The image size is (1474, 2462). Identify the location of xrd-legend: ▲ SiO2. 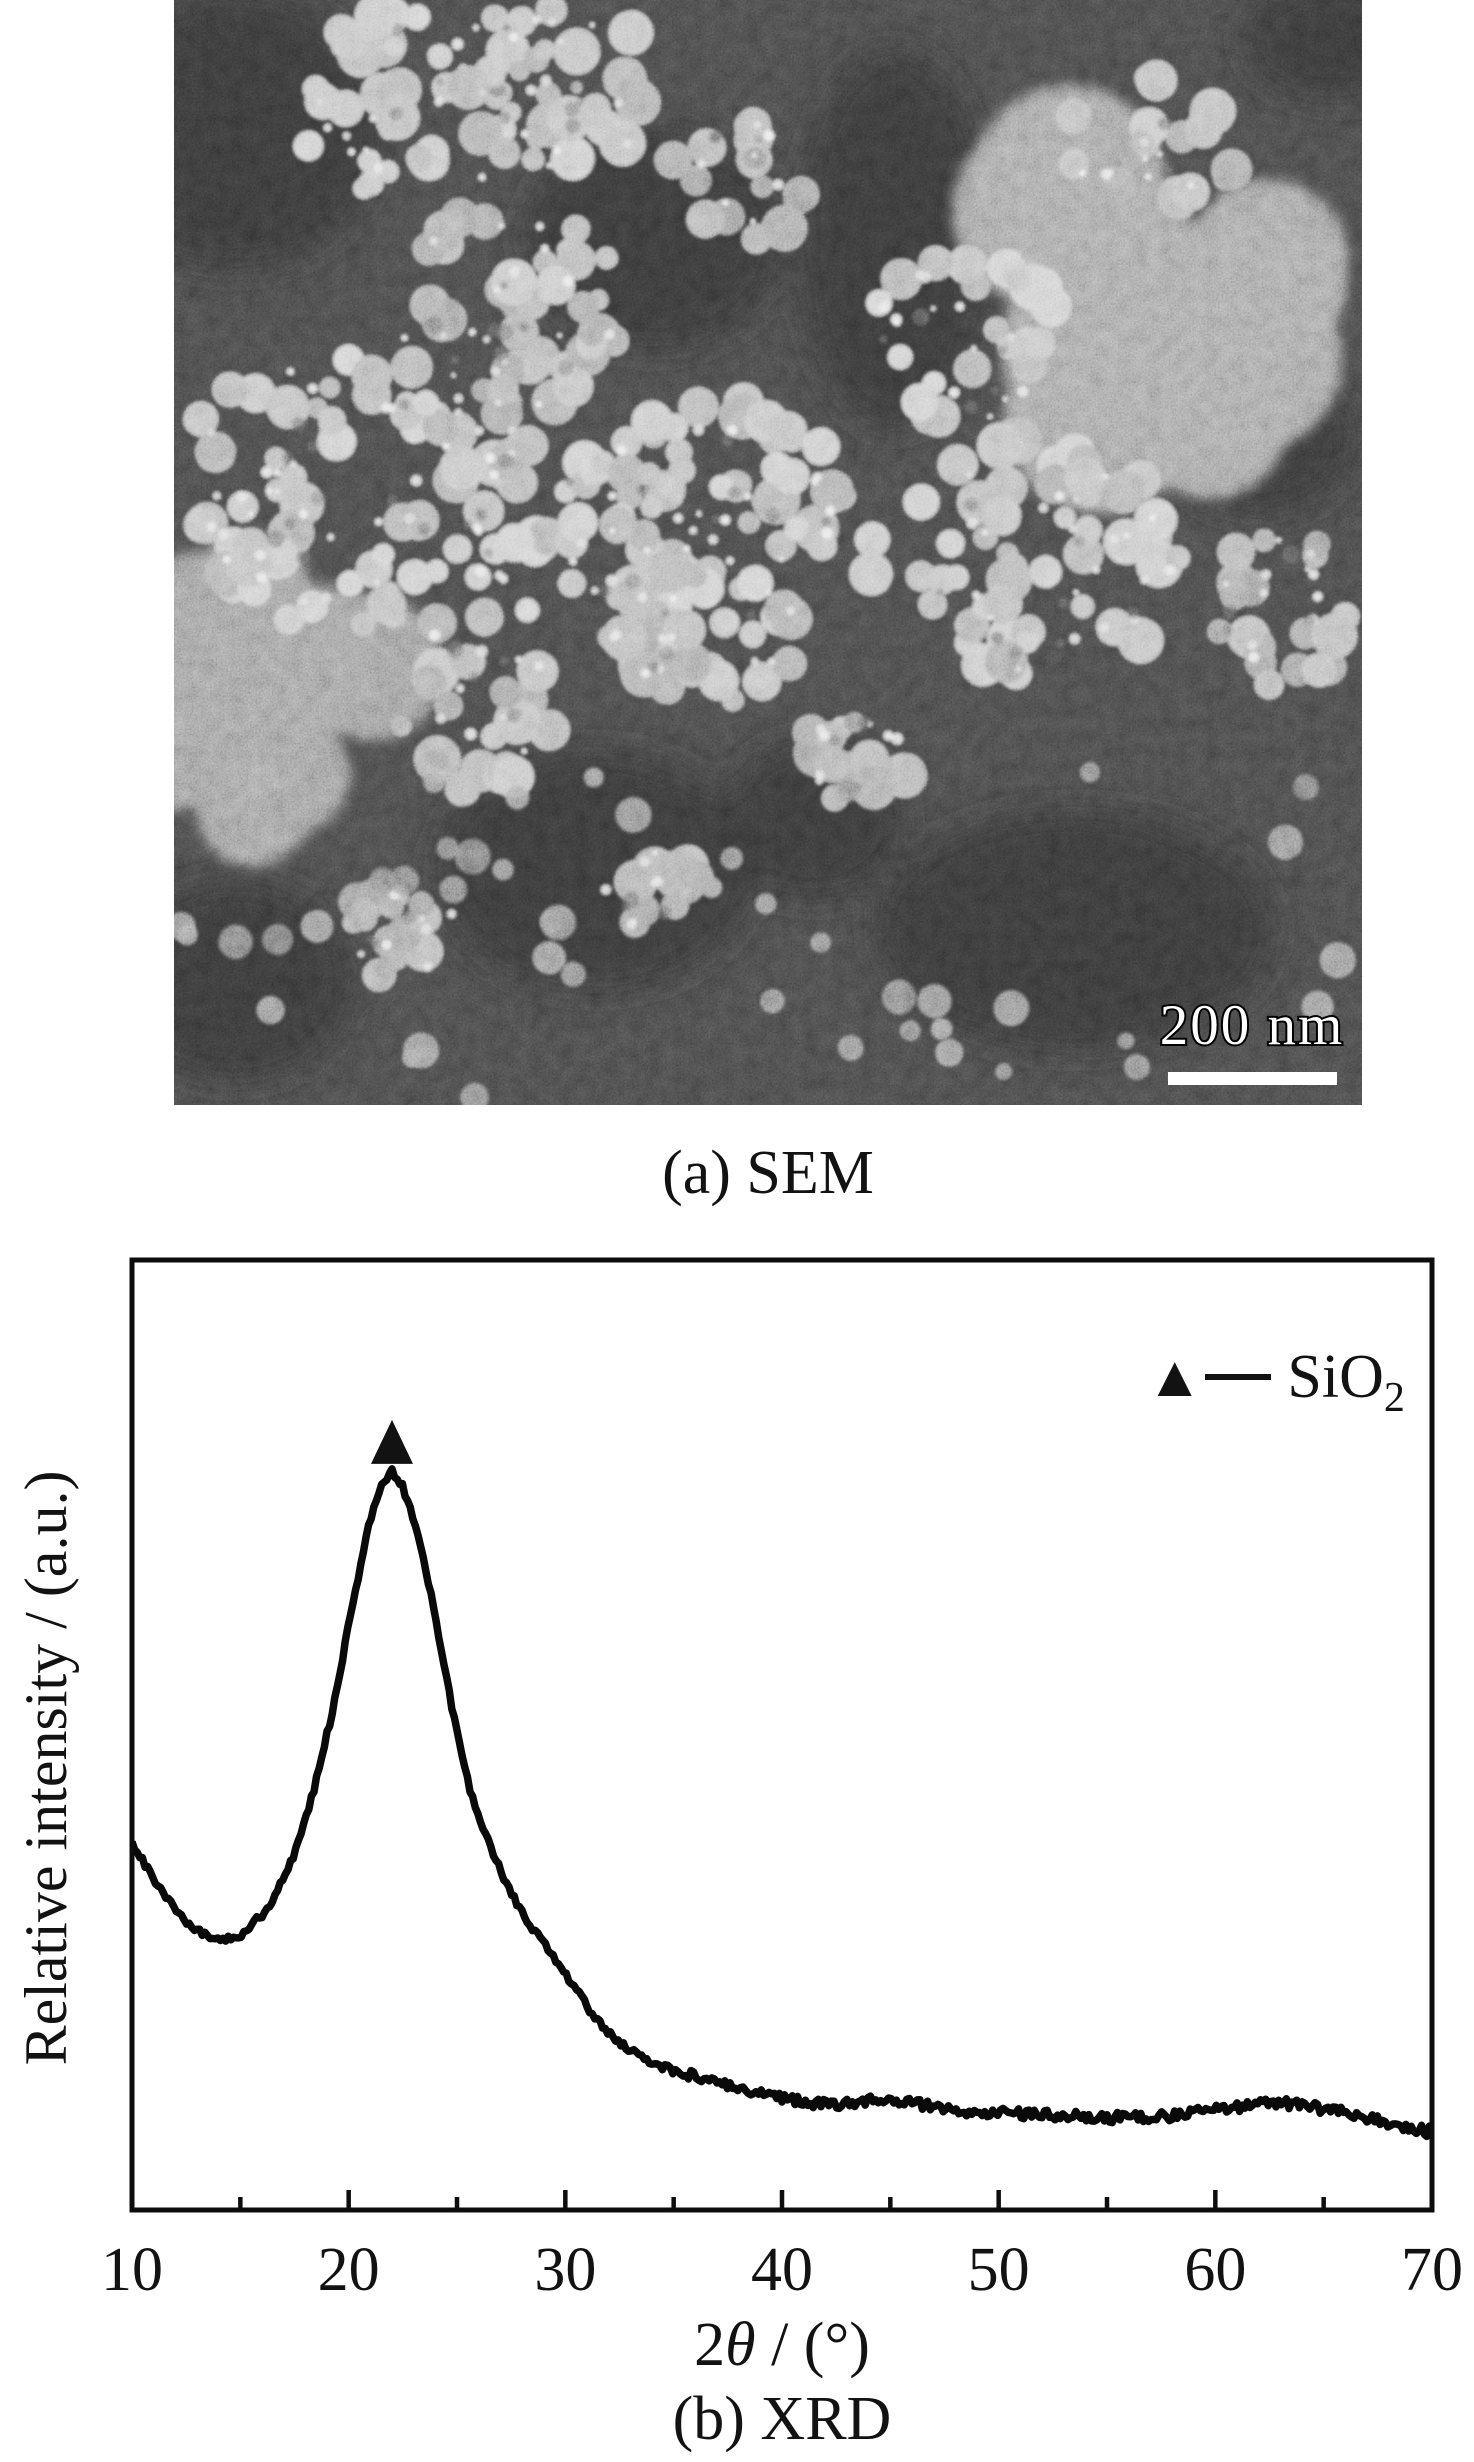
(1275, 1381).